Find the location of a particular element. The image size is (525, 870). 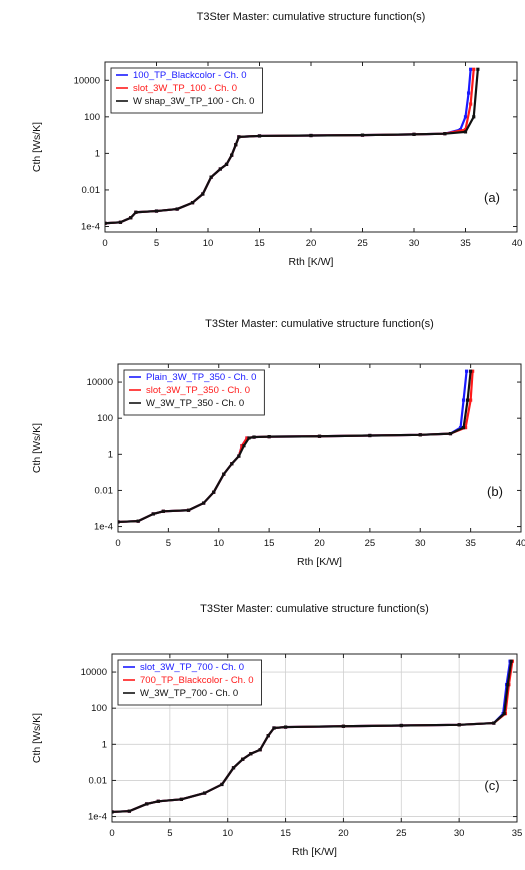

x-axis-label: Rth [K/W] is located at coordinates (314, 852).